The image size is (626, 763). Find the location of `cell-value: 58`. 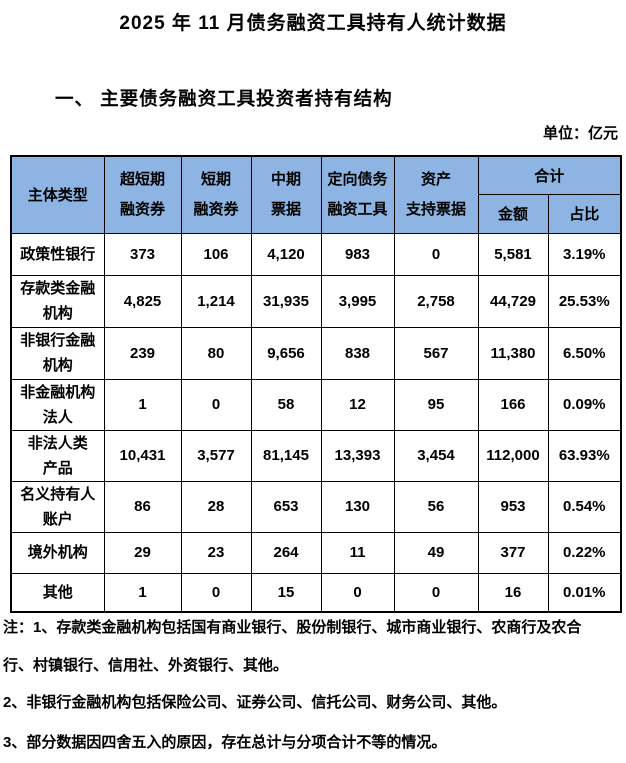

cell-value: 58 is located at coordinates (286, 404).